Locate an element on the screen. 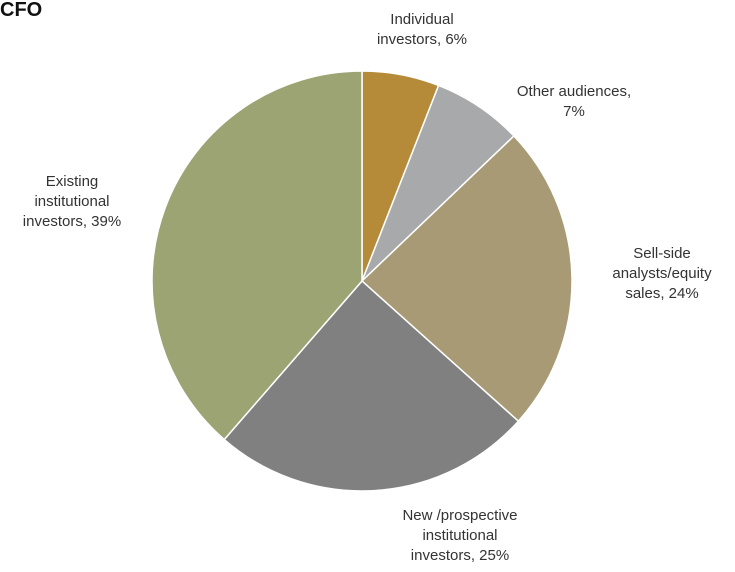  slice-label-line: investors, 39% is located at coordinates (72, 221).